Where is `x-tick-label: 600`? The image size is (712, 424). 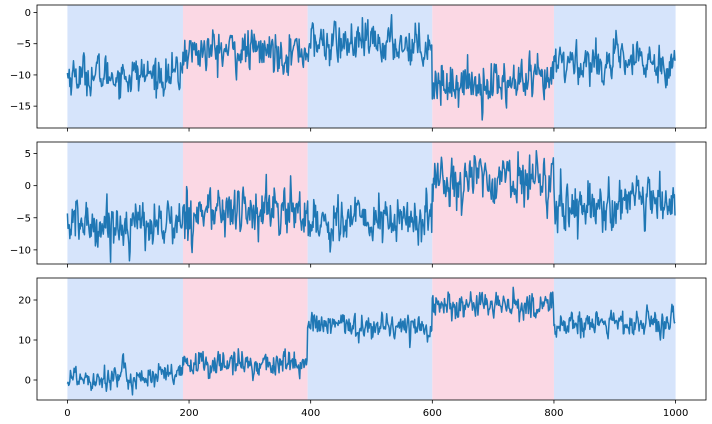
x-tick-label: 600 is located at coordinates (432, 413).